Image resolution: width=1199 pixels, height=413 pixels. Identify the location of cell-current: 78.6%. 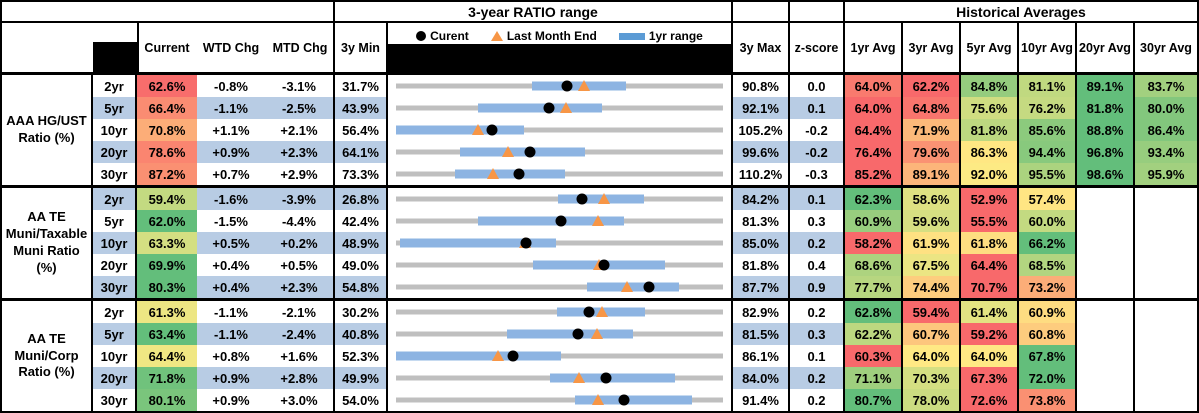
(167, 152).